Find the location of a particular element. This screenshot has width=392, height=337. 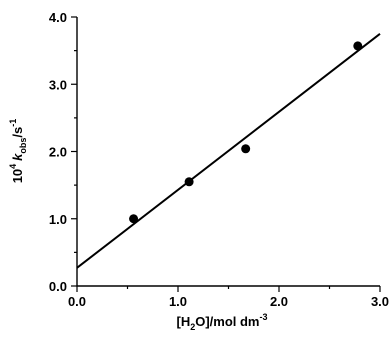

x-tick-label: 3.0 is located at coordinates (380, 301).